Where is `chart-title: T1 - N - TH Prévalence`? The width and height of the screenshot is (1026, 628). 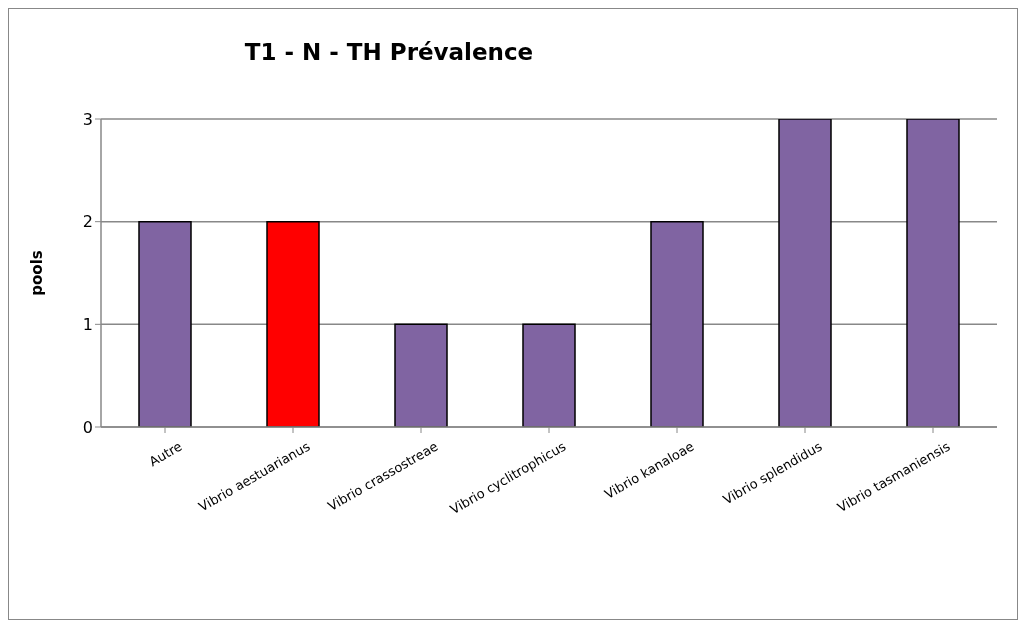 chart-title: T1 - N - TH Prévalence is located at coordinates (389, 52).